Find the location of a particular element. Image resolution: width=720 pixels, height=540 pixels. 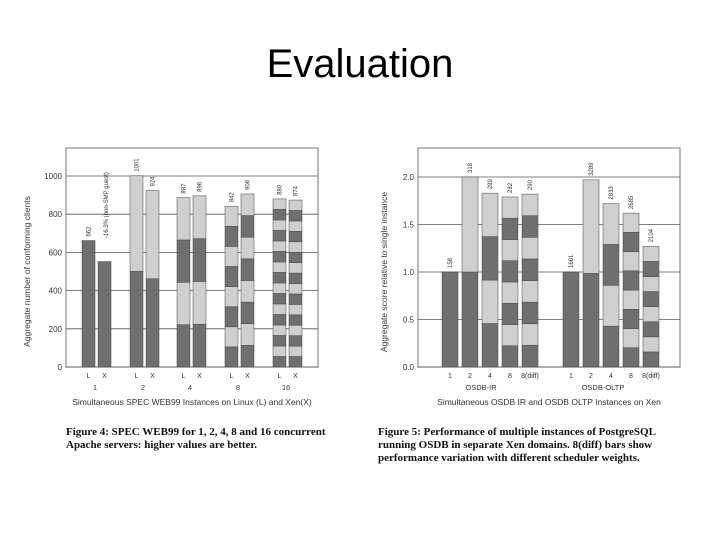

bar-total-label: 1661 is located at coordinates (572, 261).